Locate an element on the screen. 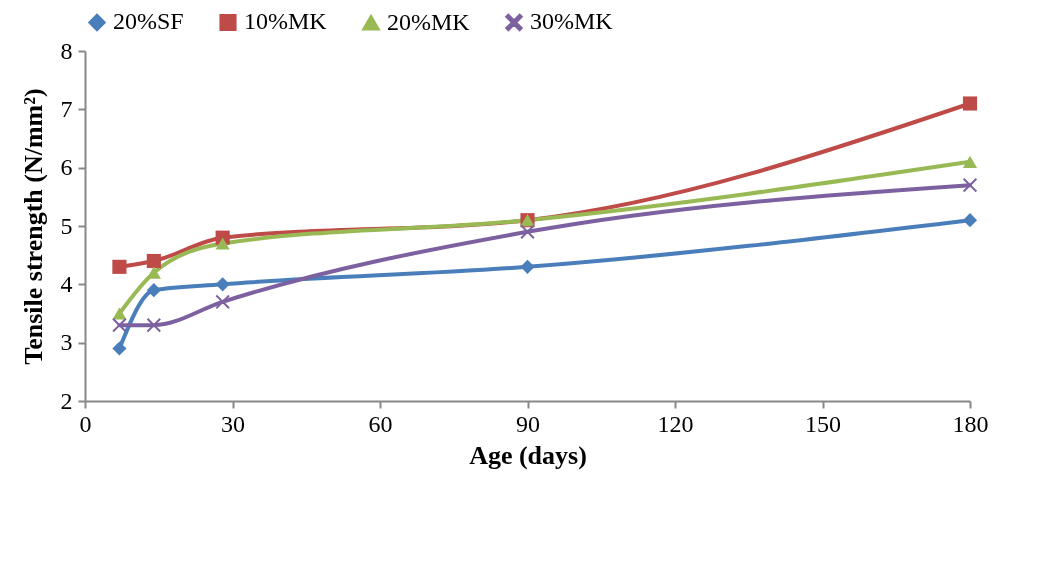 The image size is (1057, 578). legend-label: 20%MK is located at coordinates (429, 21).